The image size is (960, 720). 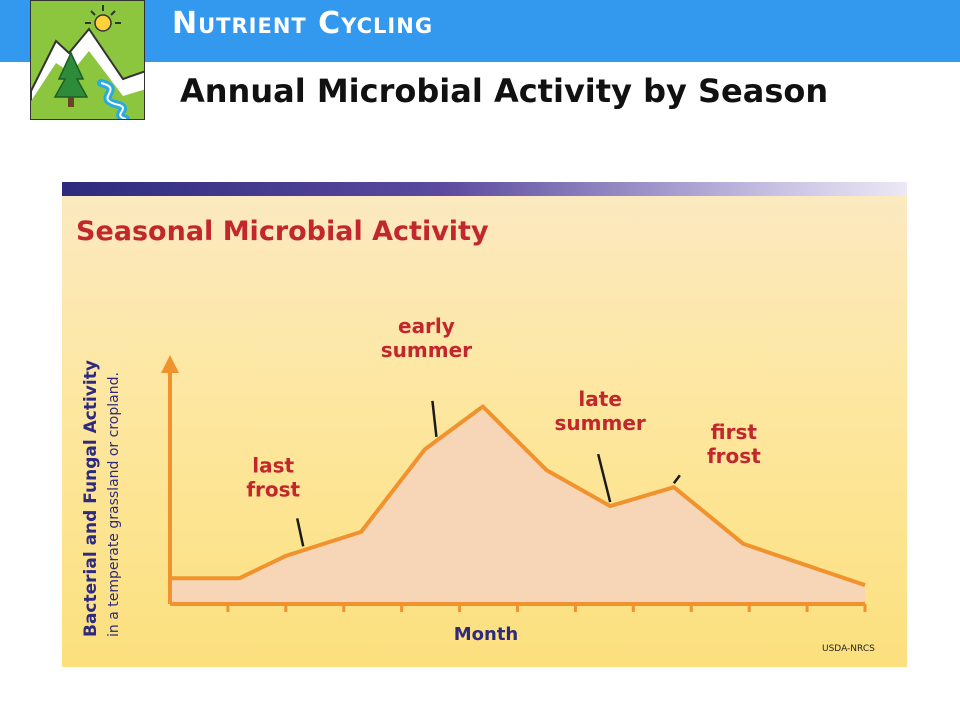 What do you see at coordinates (486, 634) in the screenshot?
I see `x-axis-label: Month` at bounding box center [486, 634].